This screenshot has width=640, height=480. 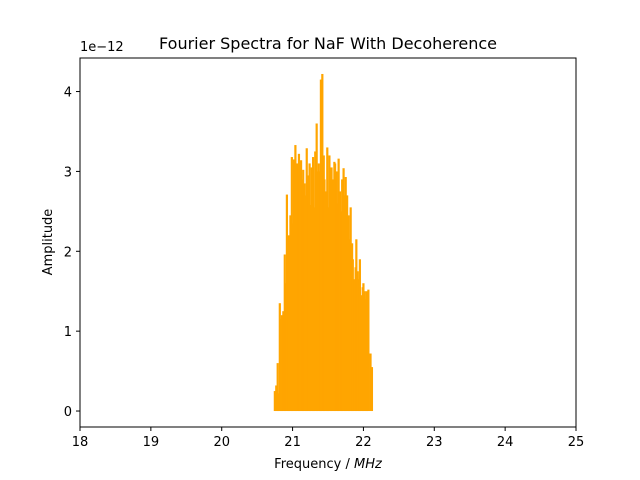 What do you see at coordinates (328, 43) in the screenshot?
I see `chart-title: Fourier Spectra for NaF With Decoherence` at bounding box center [328, 43].